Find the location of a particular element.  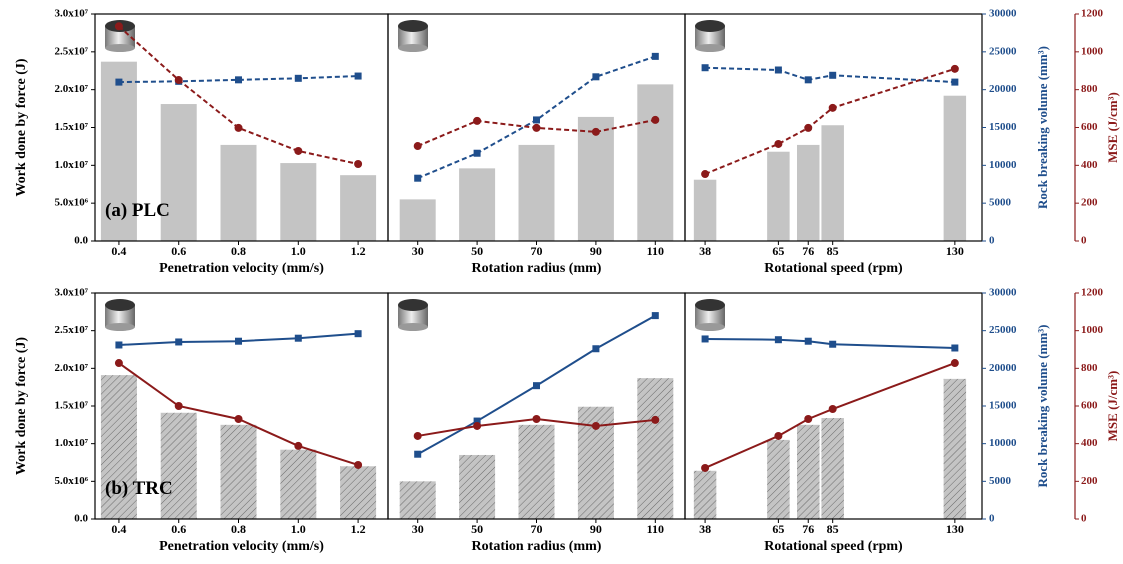

panel-label: (b) TRC is located at coordinates (139, 488).